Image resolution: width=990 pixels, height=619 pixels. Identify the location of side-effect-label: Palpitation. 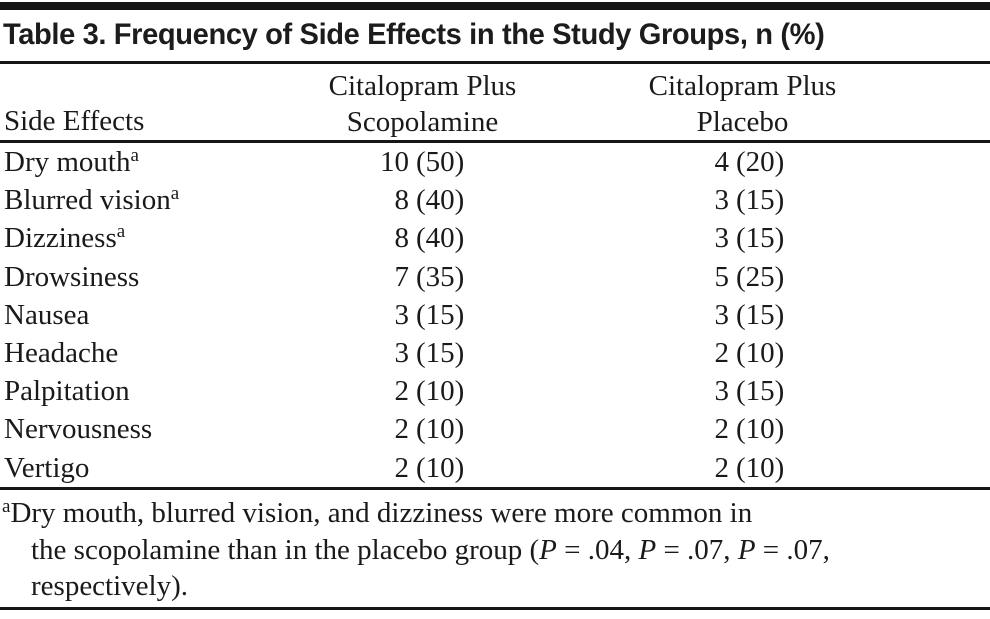
(142, 391).